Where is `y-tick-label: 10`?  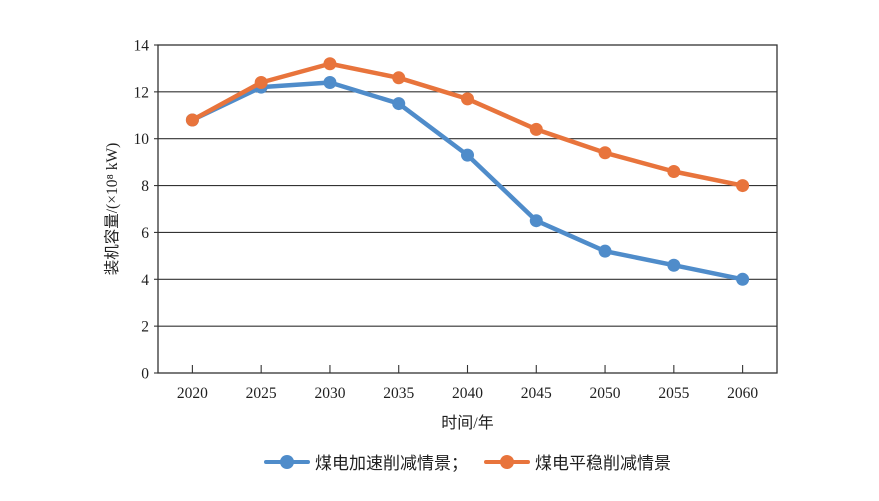 y-tick-label: 10 is located at coordinates (142, 139).